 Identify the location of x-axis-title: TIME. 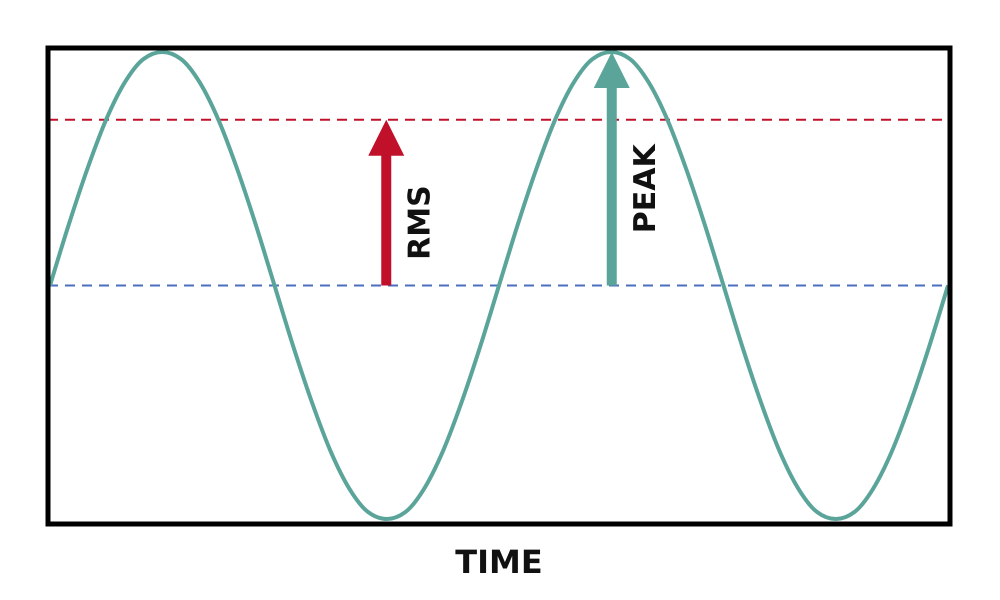
(499, 562).